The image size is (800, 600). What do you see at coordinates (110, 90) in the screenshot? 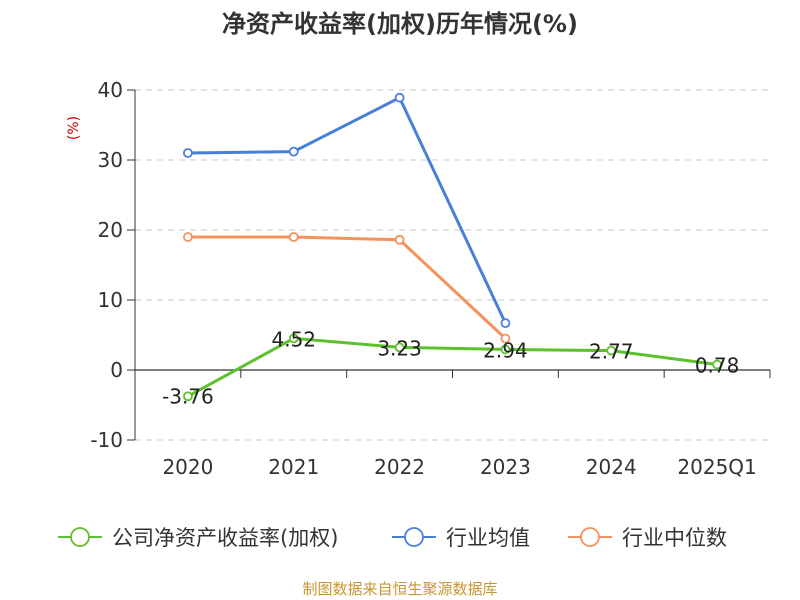
I see `y-tick-label: 40` at bounding box center [110, 90].